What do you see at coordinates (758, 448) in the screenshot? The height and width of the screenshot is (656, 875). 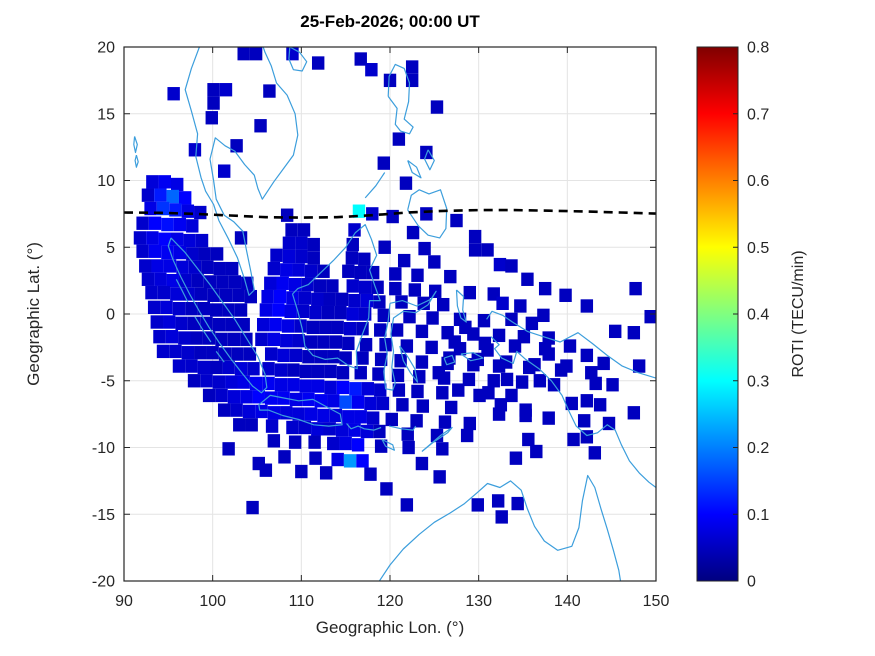 I see `colorbar-tick-label: 0.2` at bounding box center [758, 448].